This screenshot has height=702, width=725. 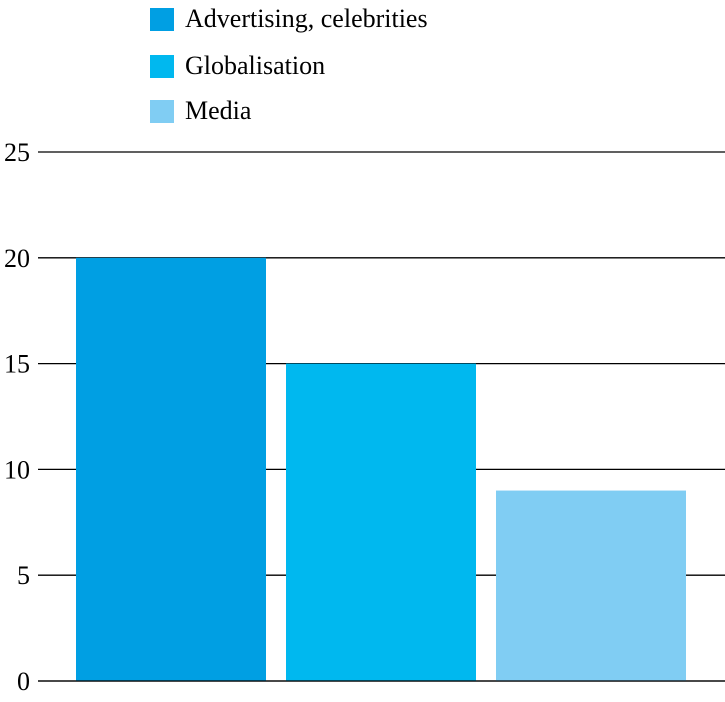 What do you see at coordinates (23, 681) in the screenshot?
I see `y-tick-label: 0` at bounding box center [23, 681].